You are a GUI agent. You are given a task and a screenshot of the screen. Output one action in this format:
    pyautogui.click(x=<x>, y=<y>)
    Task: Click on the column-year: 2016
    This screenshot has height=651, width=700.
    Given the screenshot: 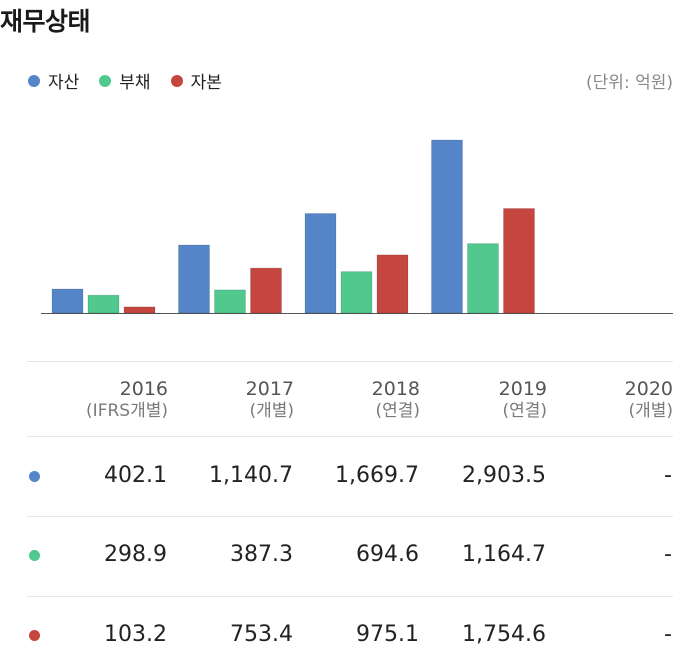 What is the action you would take?
    pyautogui.click(x=143, y=389)
    